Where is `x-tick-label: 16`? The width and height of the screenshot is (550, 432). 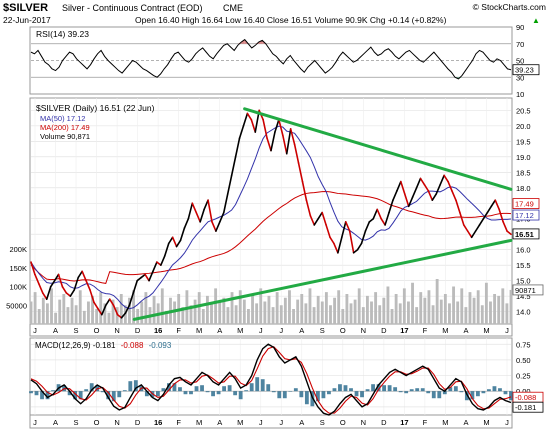 x-tick-label: 16 is located at coordinates (158, 330).